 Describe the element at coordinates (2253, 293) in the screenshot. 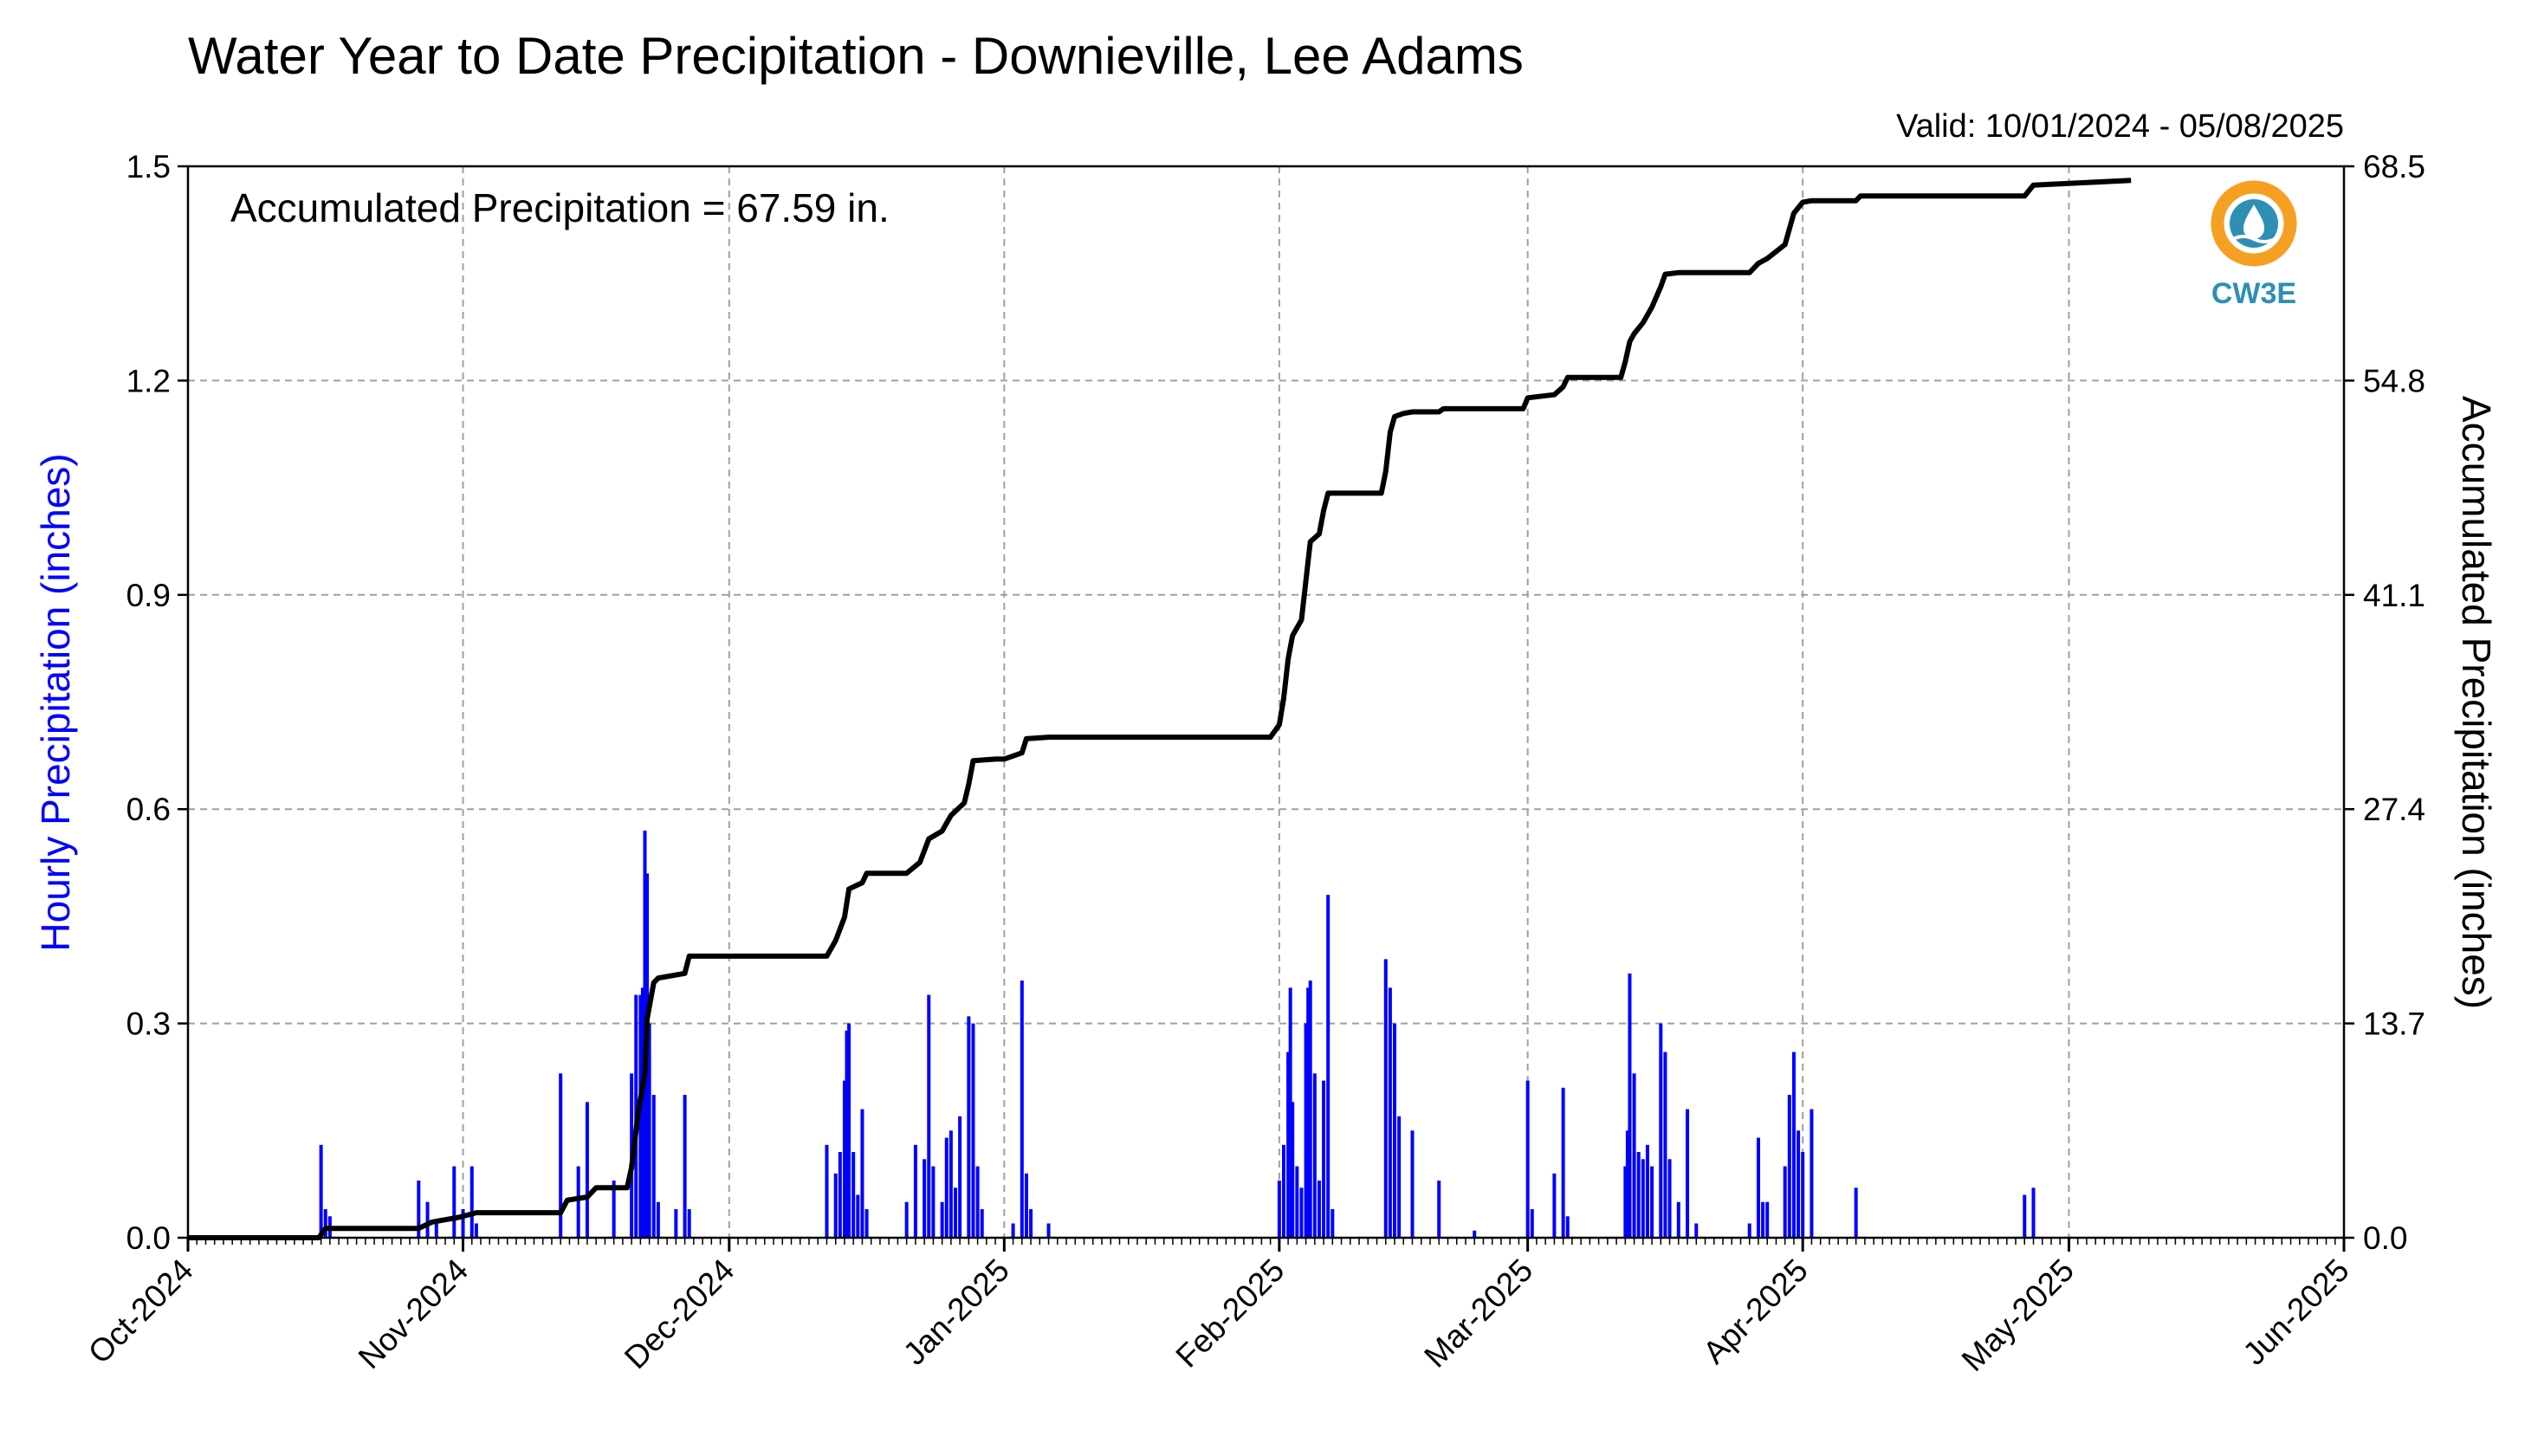

I see `logo-text: CW3E` at that location.